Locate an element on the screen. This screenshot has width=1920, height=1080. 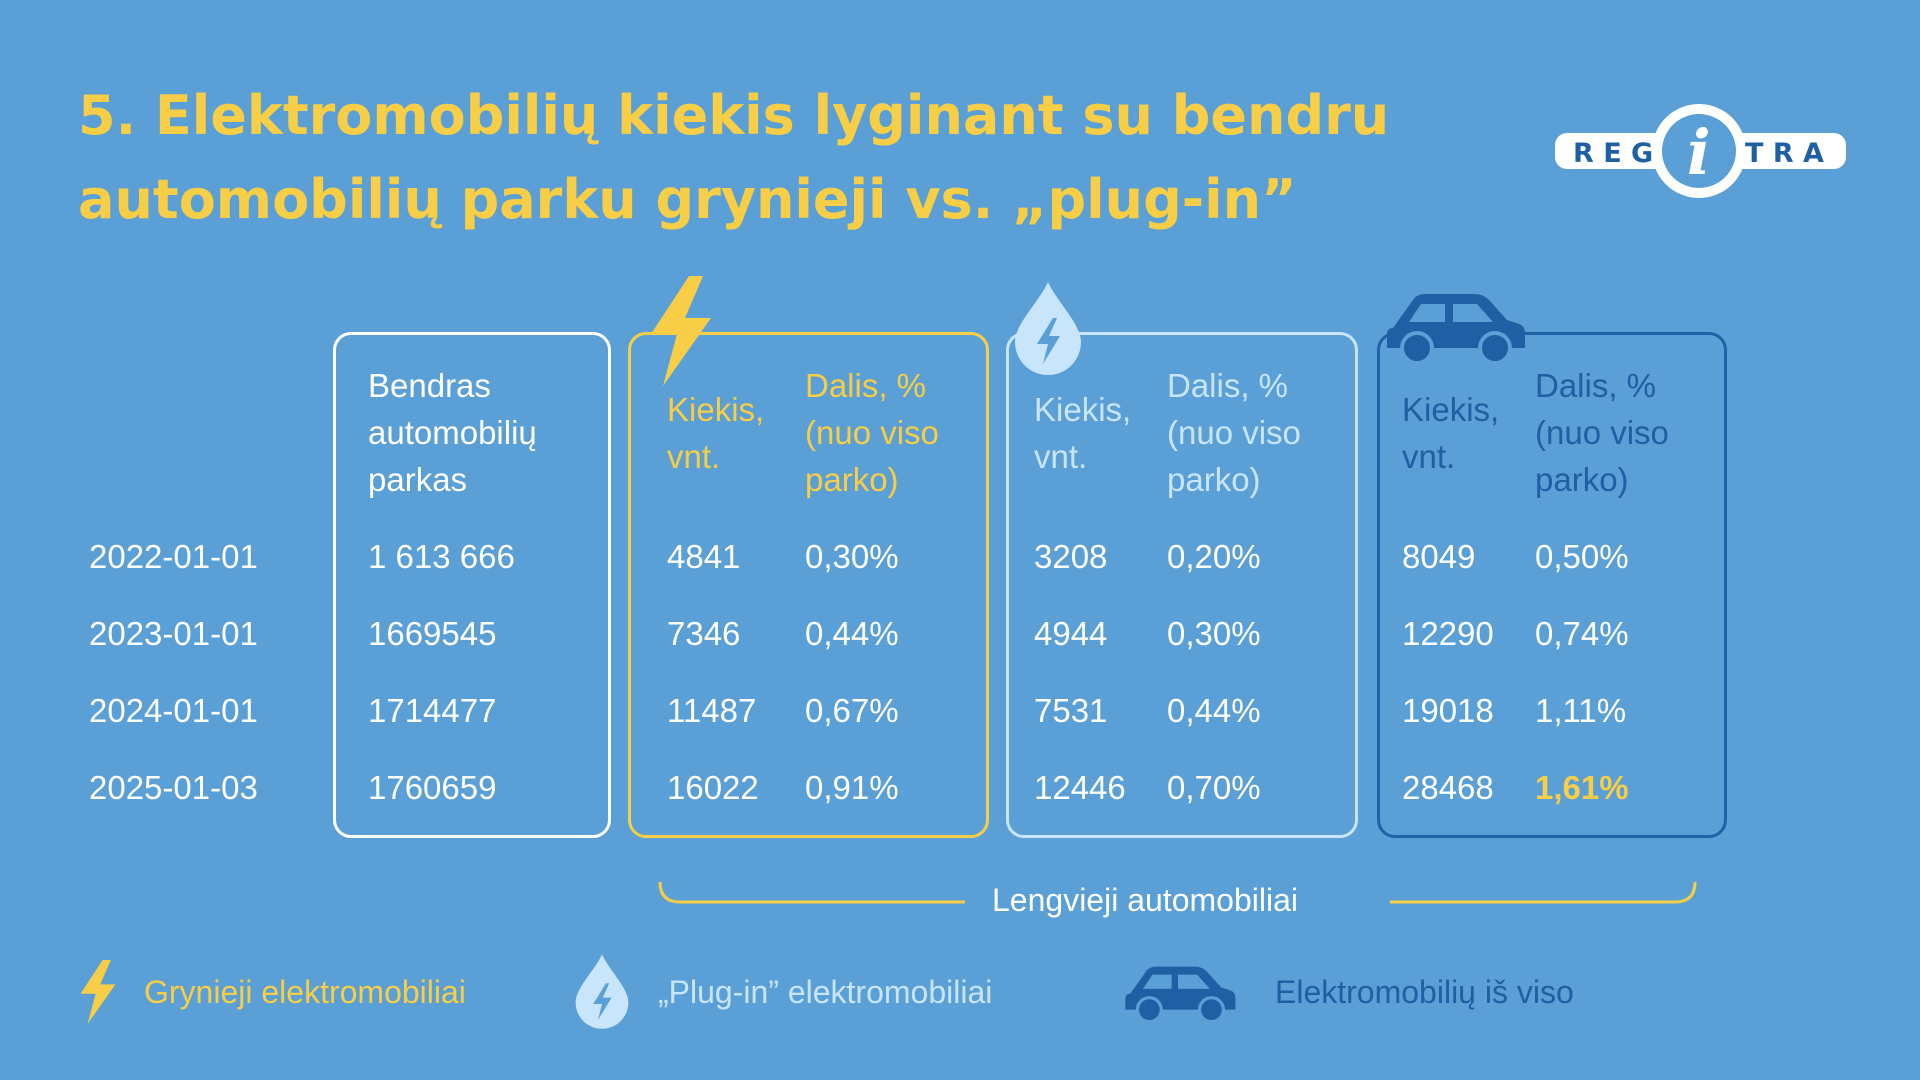
row-total: 1669545 is located at coordinates (432, 633).